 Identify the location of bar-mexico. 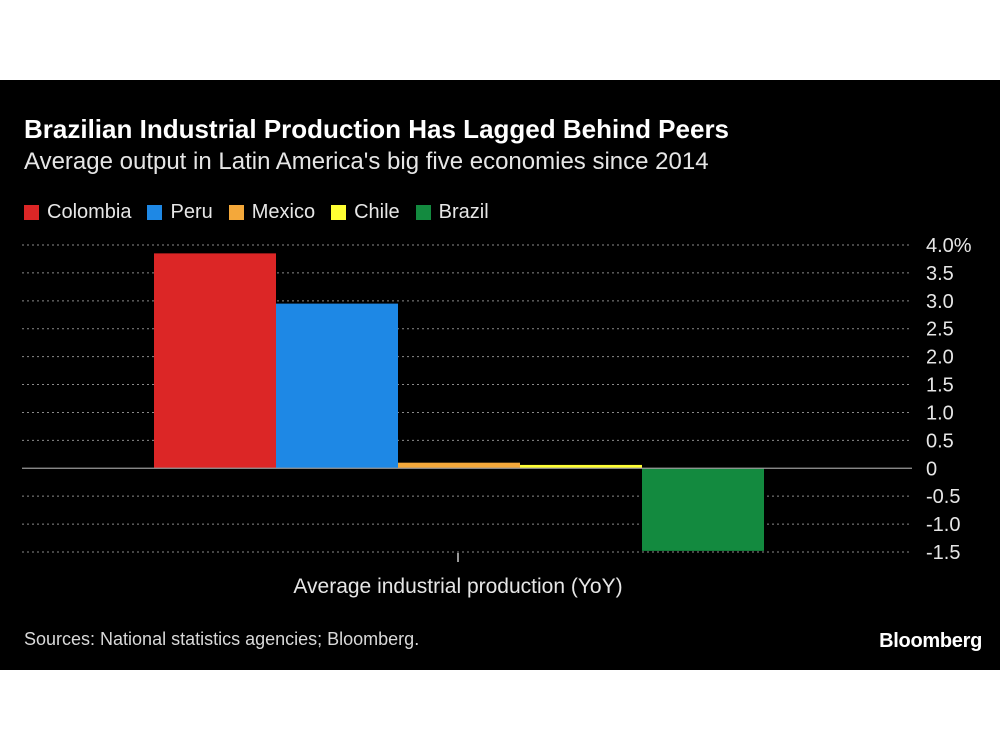
(459, 465).